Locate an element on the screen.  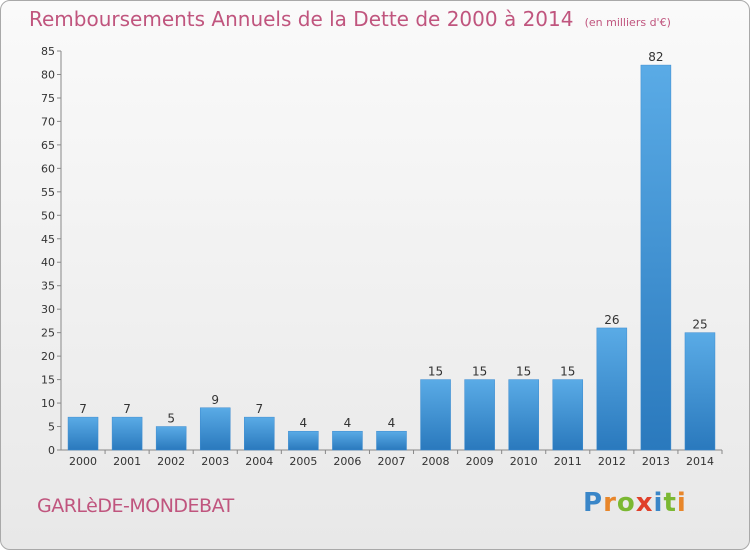
y-tick-label: 75 is located at coordinates (48, 98).